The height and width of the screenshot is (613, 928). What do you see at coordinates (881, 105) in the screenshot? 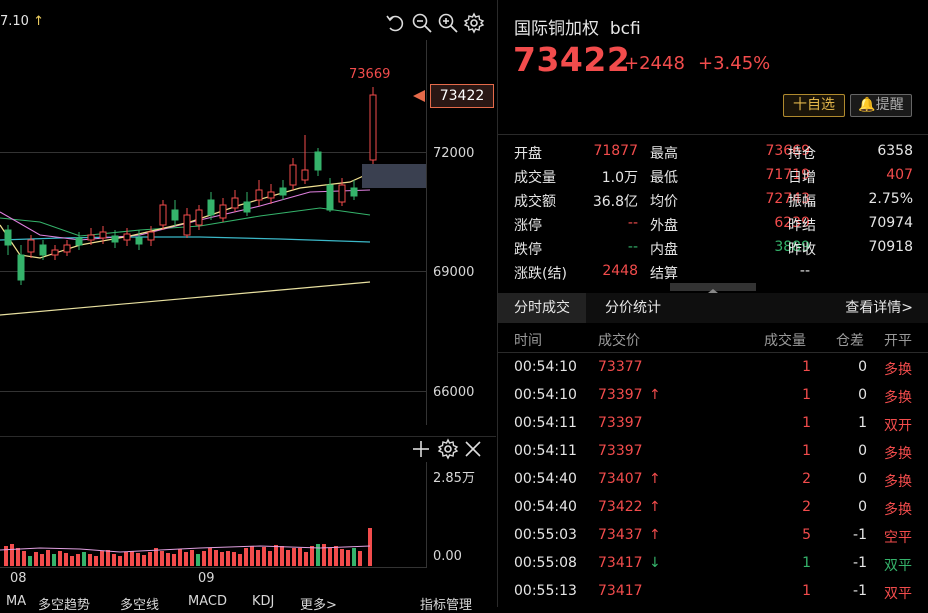
I see `alert-button: 🔔提醒` at bounding box center [881, 105].